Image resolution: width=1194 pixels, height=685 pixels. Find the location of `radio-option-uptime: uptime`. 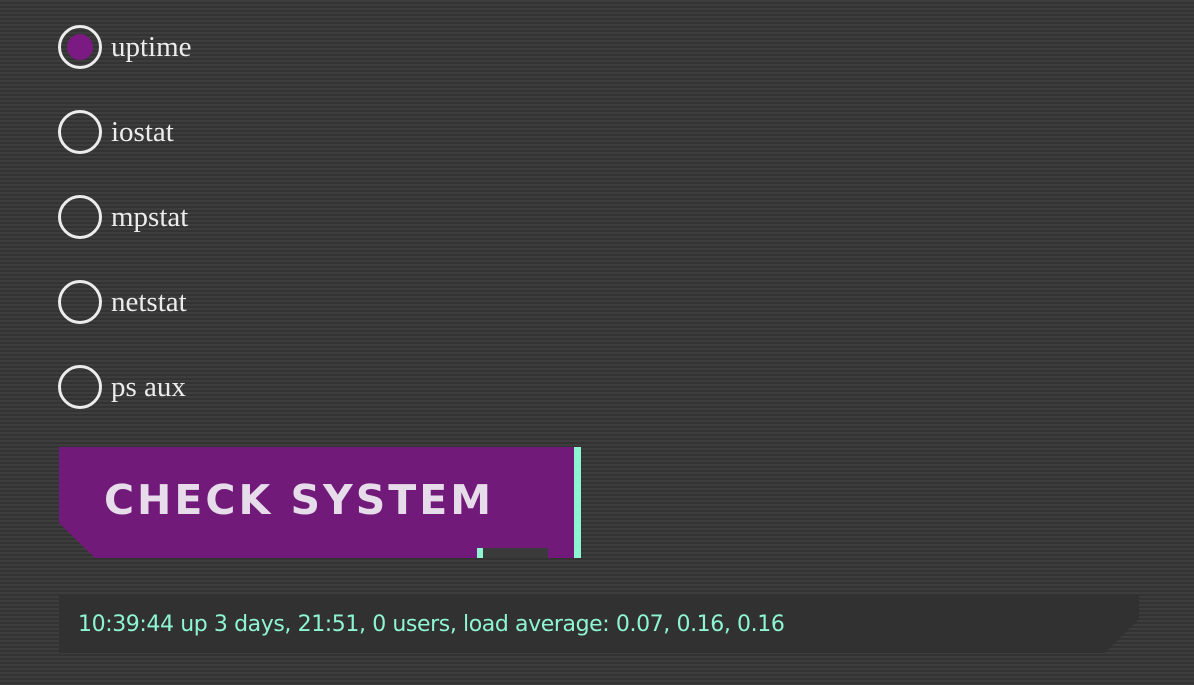

radio-option-uptime: uptime is located at coordinates (125, 47).